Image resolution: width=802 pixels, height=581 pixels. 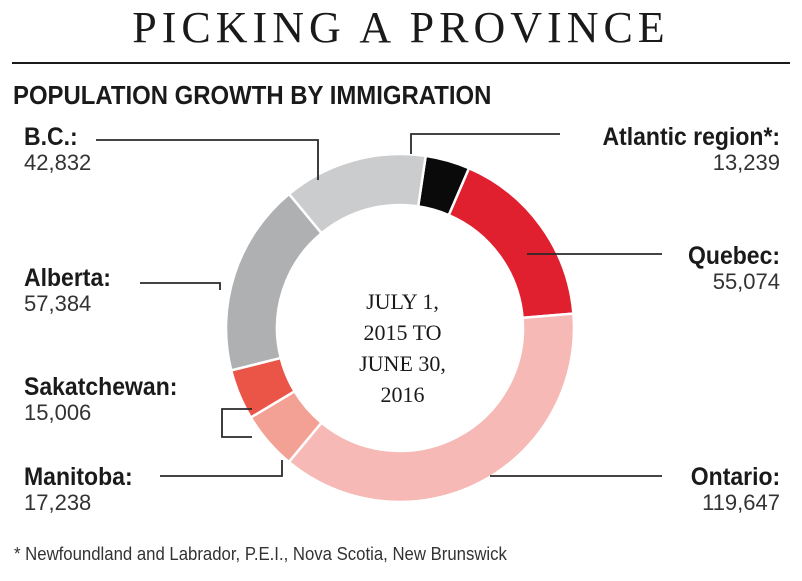 I want to click on label-atlantic: Atlantic region*: 13,239, so click(x=683, y=150).